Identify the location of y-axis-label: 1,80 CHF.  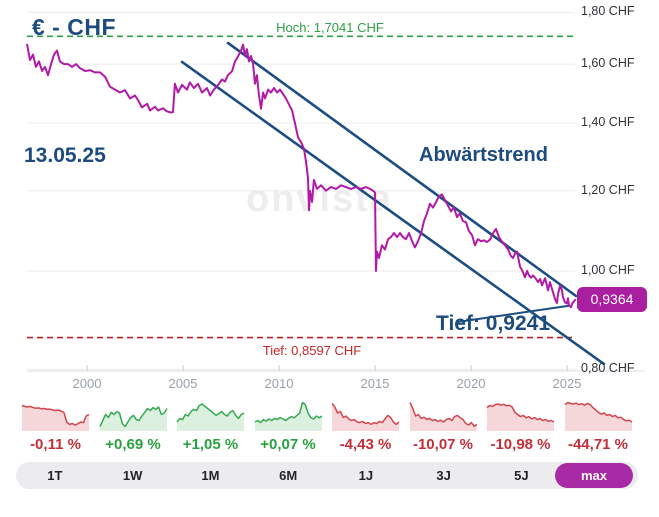
(608, 11).